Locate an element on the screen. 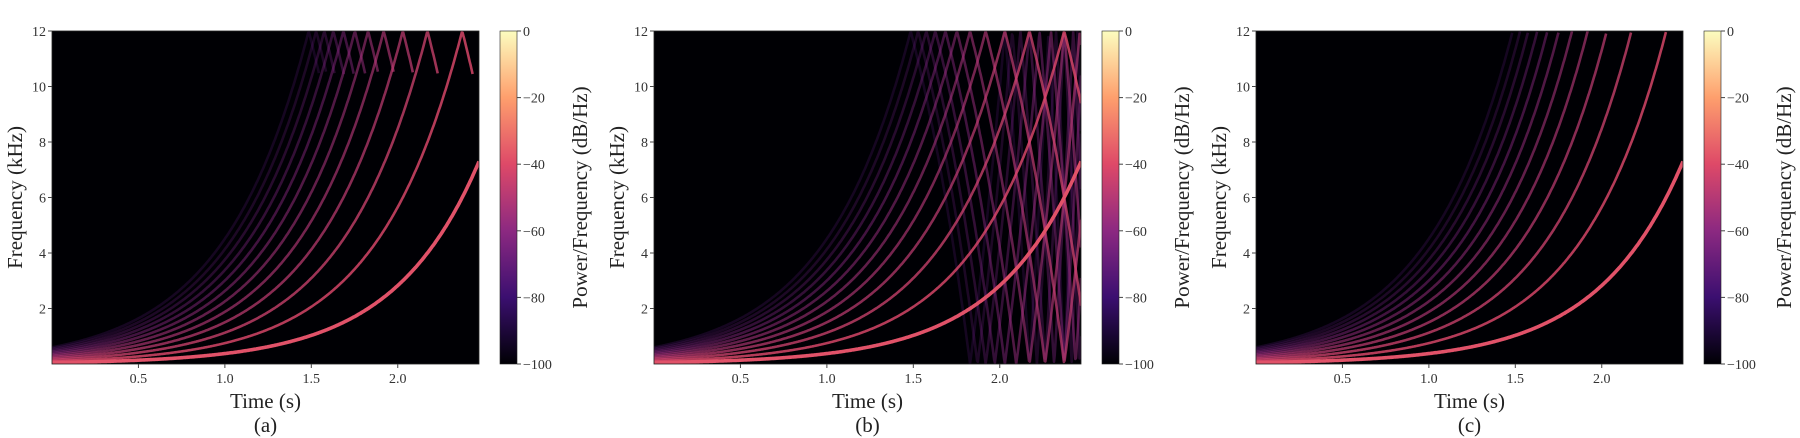 Image resolution: width=1800 pixels, height=438 pixels. panel-caption: (b) is located at coordinates (867, 425).